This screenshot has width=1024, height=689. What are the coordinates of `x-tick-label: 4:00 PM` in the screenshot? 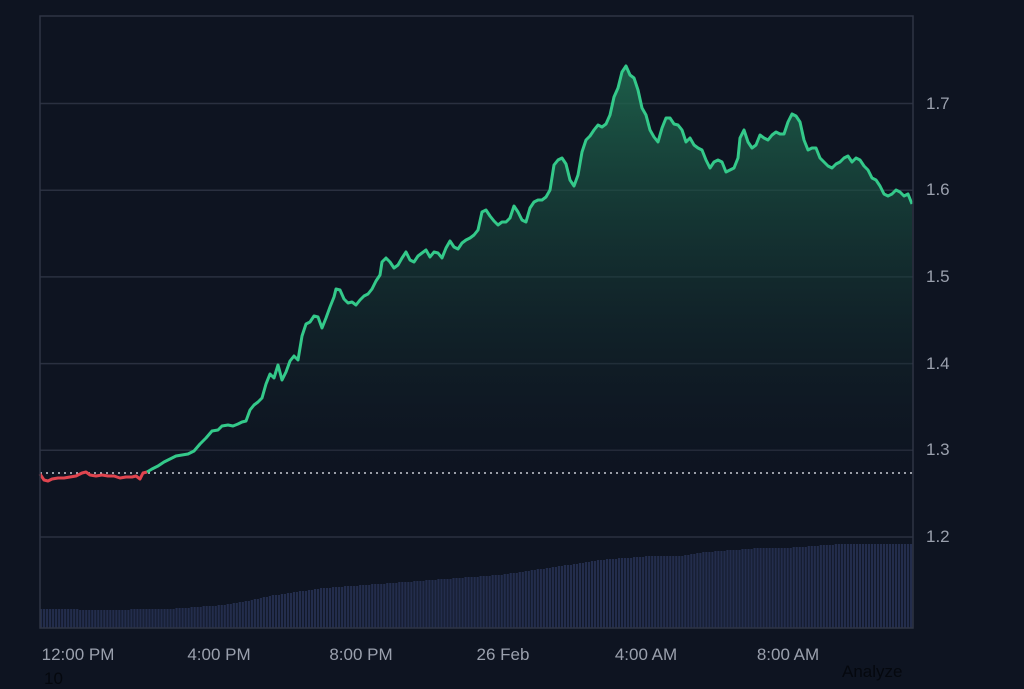 It's located at (219, 654).